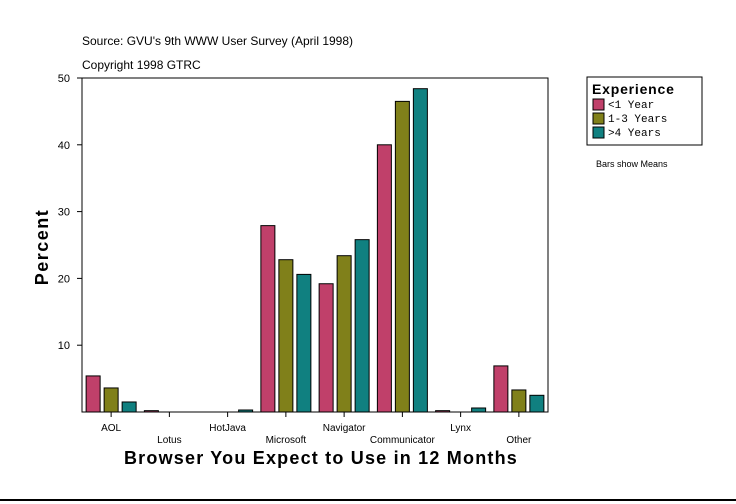 The height and width of the screenshot is (504, 736). I want to click on y-axis: 10 20 30 40 50, so click(70, 212).